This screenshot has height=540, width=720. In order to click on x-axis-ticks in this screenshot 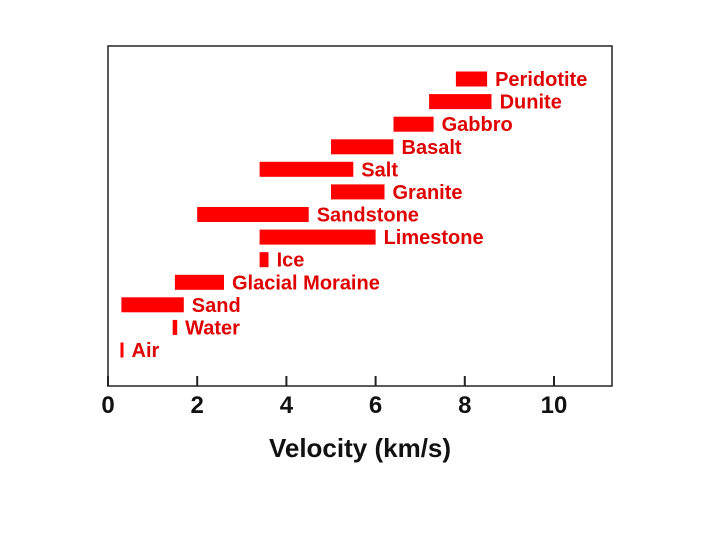, I will do `click(331, 381)`.